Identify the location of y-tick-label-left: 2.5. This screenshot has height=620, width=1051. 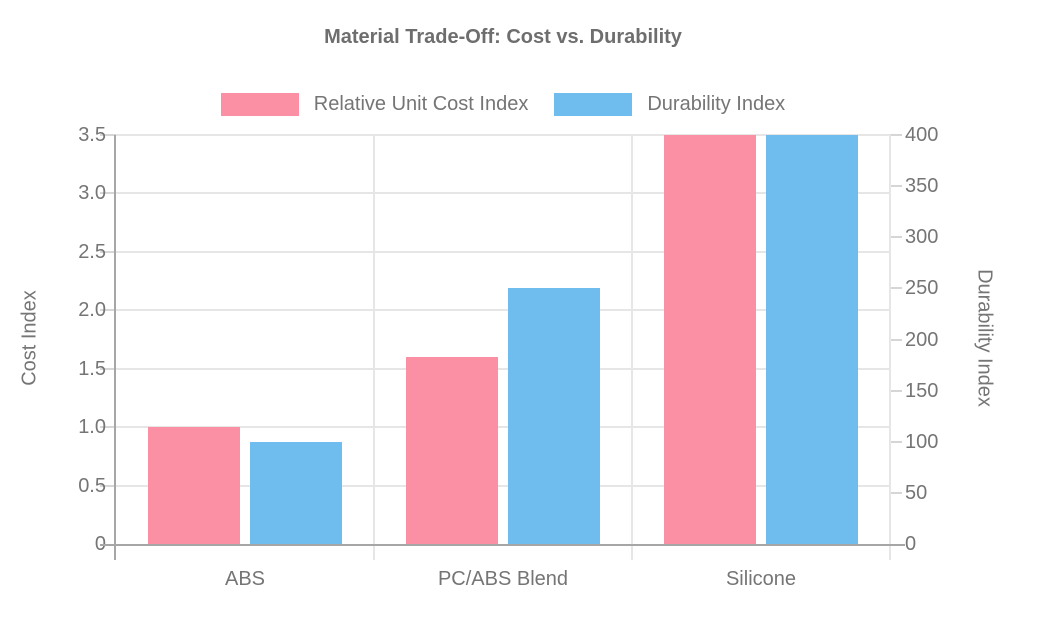
(92, 251).